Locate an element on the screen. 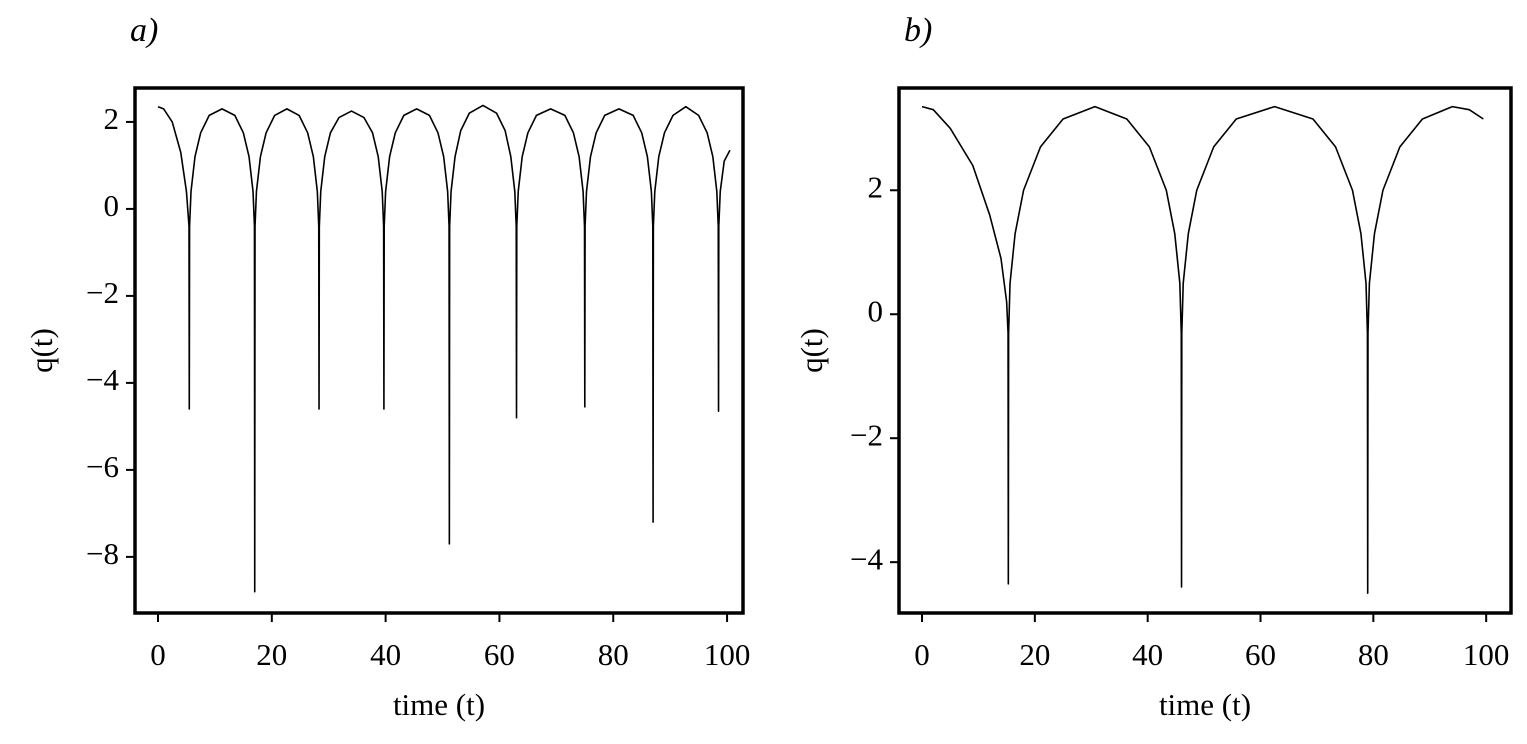 This screenshot has width=1527, height=744. y-tick-label: −8 is located at coordinates (102, 553).